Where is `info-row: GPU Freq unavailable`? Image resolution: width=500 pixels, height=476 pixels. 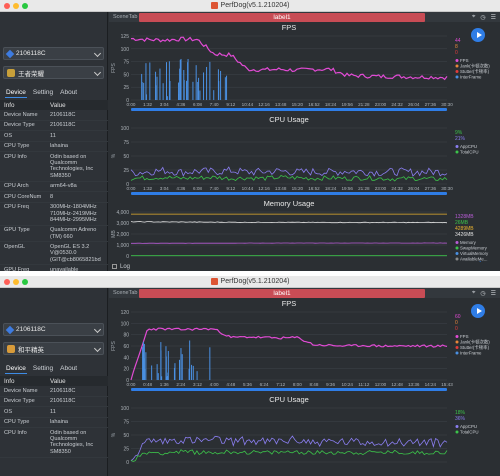 info-row: GPU Freq unavailable is located at coordinates (54, 268).